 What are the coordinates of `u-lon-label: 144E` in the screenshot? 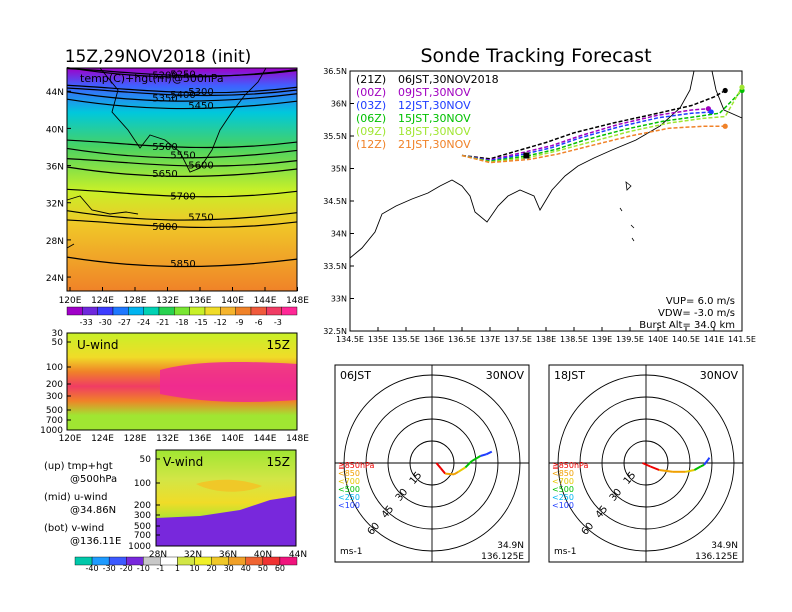 It's located at (265, 439).